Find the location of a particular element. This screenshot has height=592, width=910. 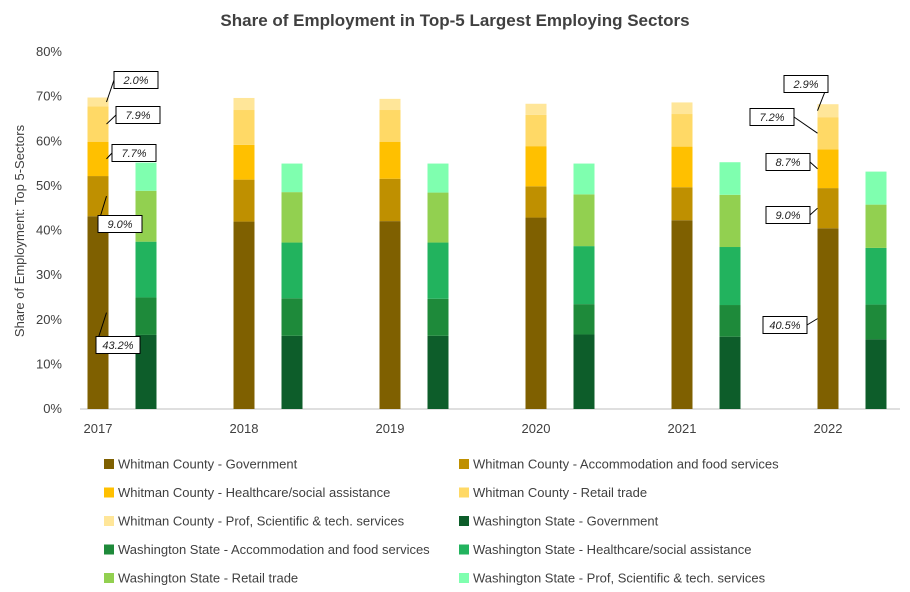

y-tick-label: 50% is located at coordinates (49, 185).